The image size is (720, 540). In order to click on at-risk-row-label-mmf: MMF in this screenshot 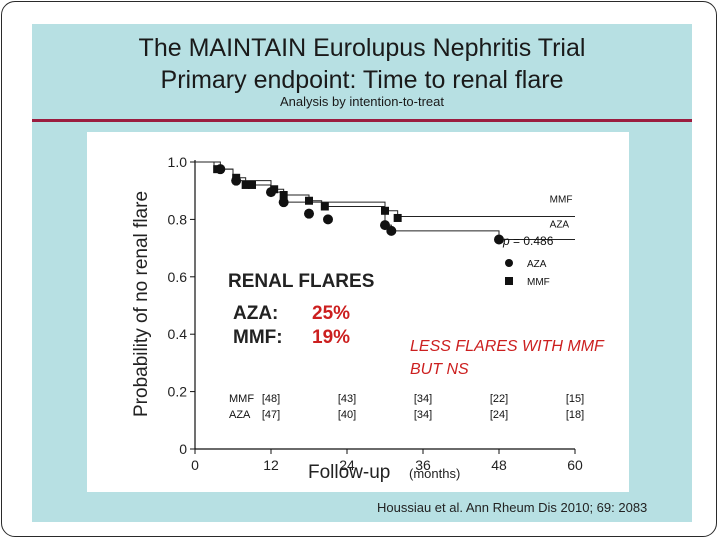, I will do `click(241, 399)`.